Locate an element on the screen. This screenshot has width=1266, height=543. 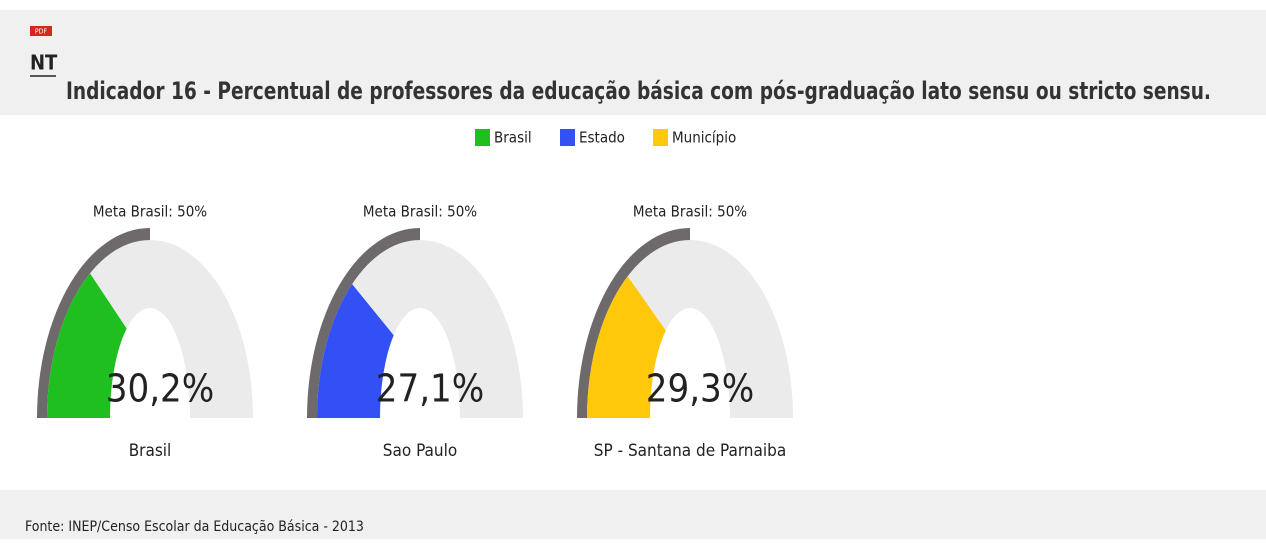
nt-icon: NT is located at coordinates (44, 63).